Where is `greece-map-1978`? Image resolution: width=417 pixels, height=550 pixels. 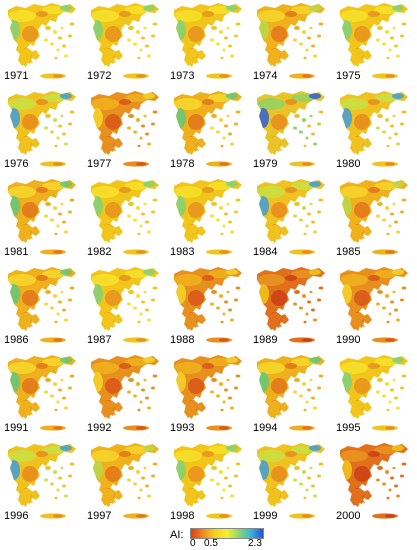
greece-map-1978 is located at coordinates (208, 129).